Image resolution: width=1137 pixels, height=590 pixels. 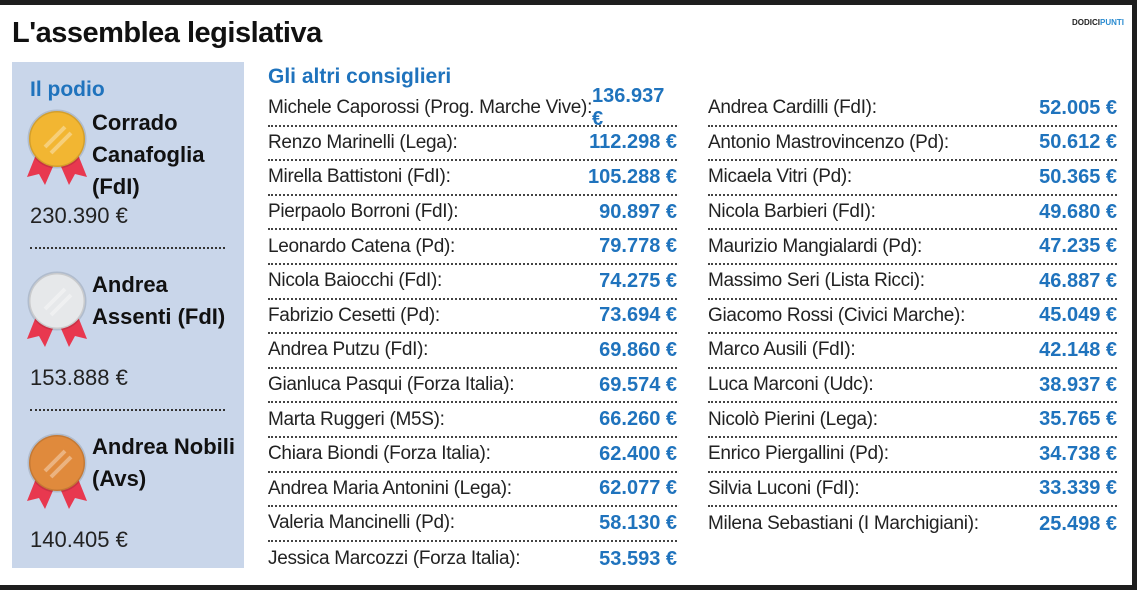 I want to click on list-item: Leonardo Catena (Pd): 79.778 €, so click(x=472, y=247).